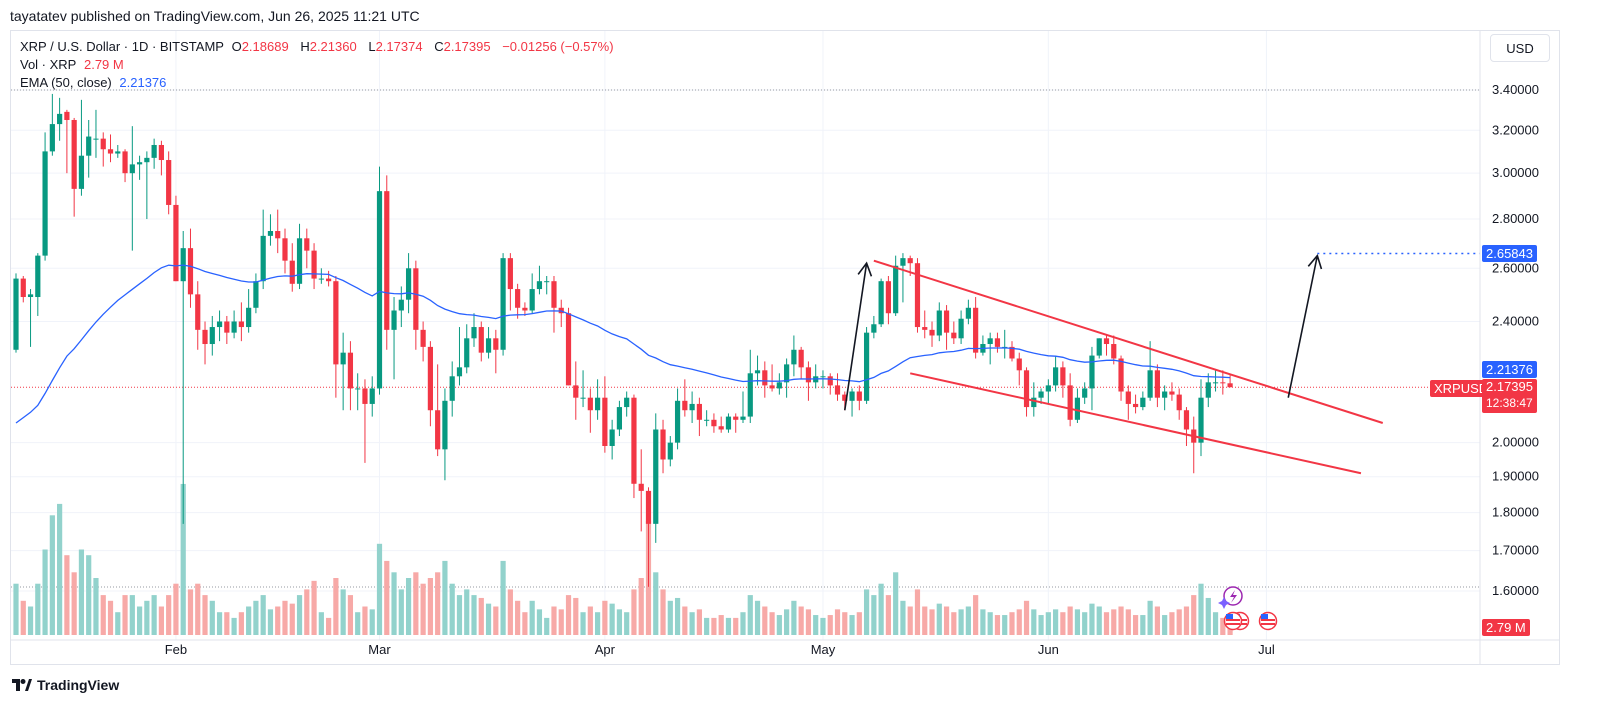 This screenshot has width=1600, height=718. Describe the element at coordinates (1515, 476) in the screenshot. I see `y-tick-label: 1.90000` at that location.